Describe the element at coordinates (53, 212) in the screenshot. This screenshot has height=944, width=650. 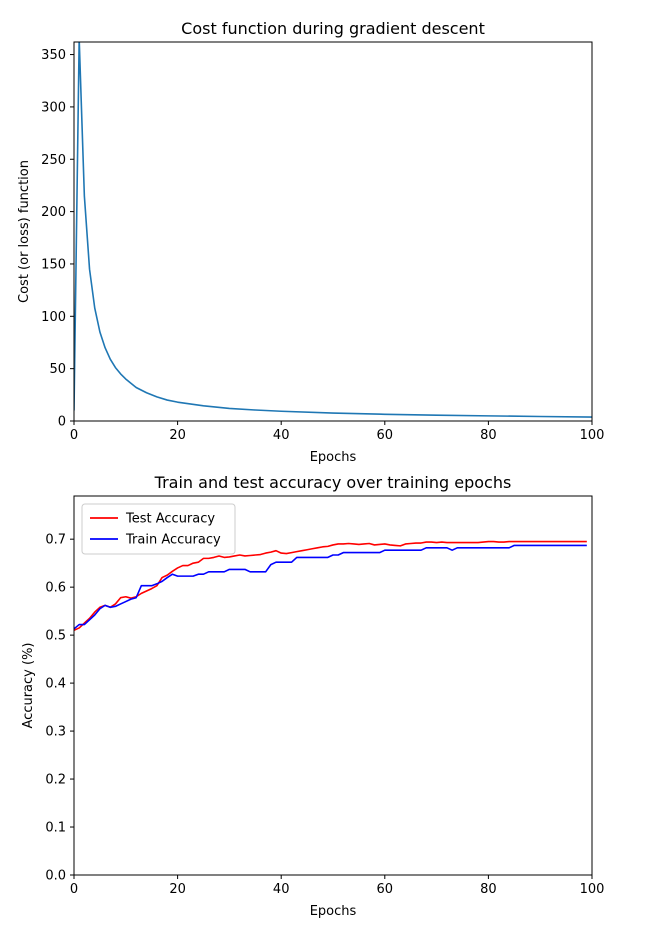
I see `y-tick-label: 200` at that location.